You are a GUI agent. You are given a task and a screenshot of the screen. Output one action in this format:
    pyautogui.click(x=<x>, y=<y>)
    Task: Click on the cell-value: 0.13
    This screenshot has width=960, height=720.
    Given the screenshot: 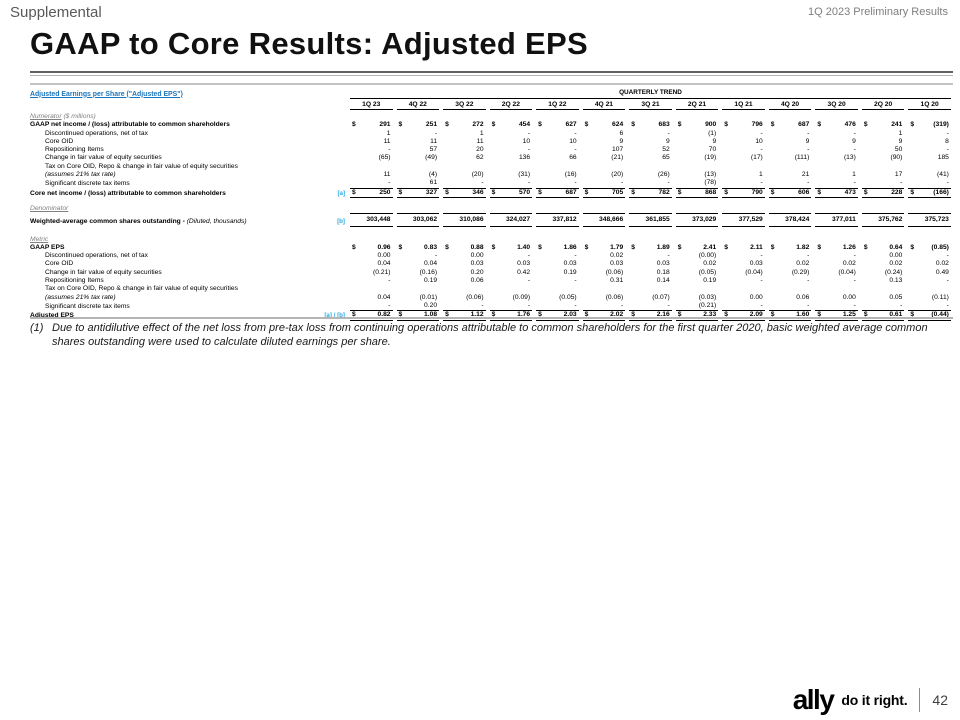 What is the action you would take?
    pyautogui.click(x=896, y=281)
    